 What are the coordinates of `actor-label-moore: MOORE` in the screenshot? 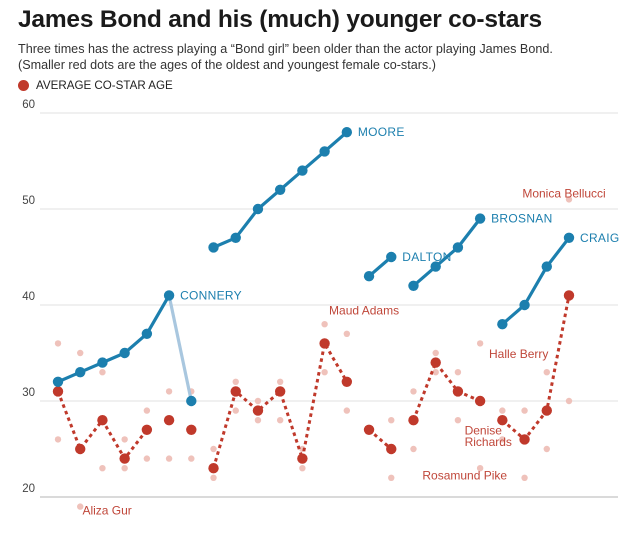 It's located at (381, 132).